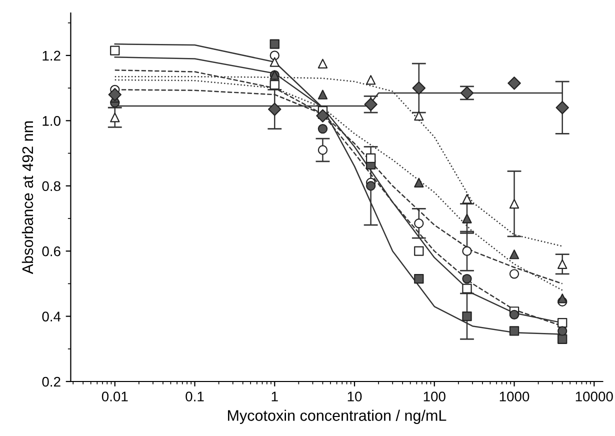  What do you see at coordinates (275, 397) in the screenshot?
I see `x-tick-label: 1` at bounding box center [275, 397].